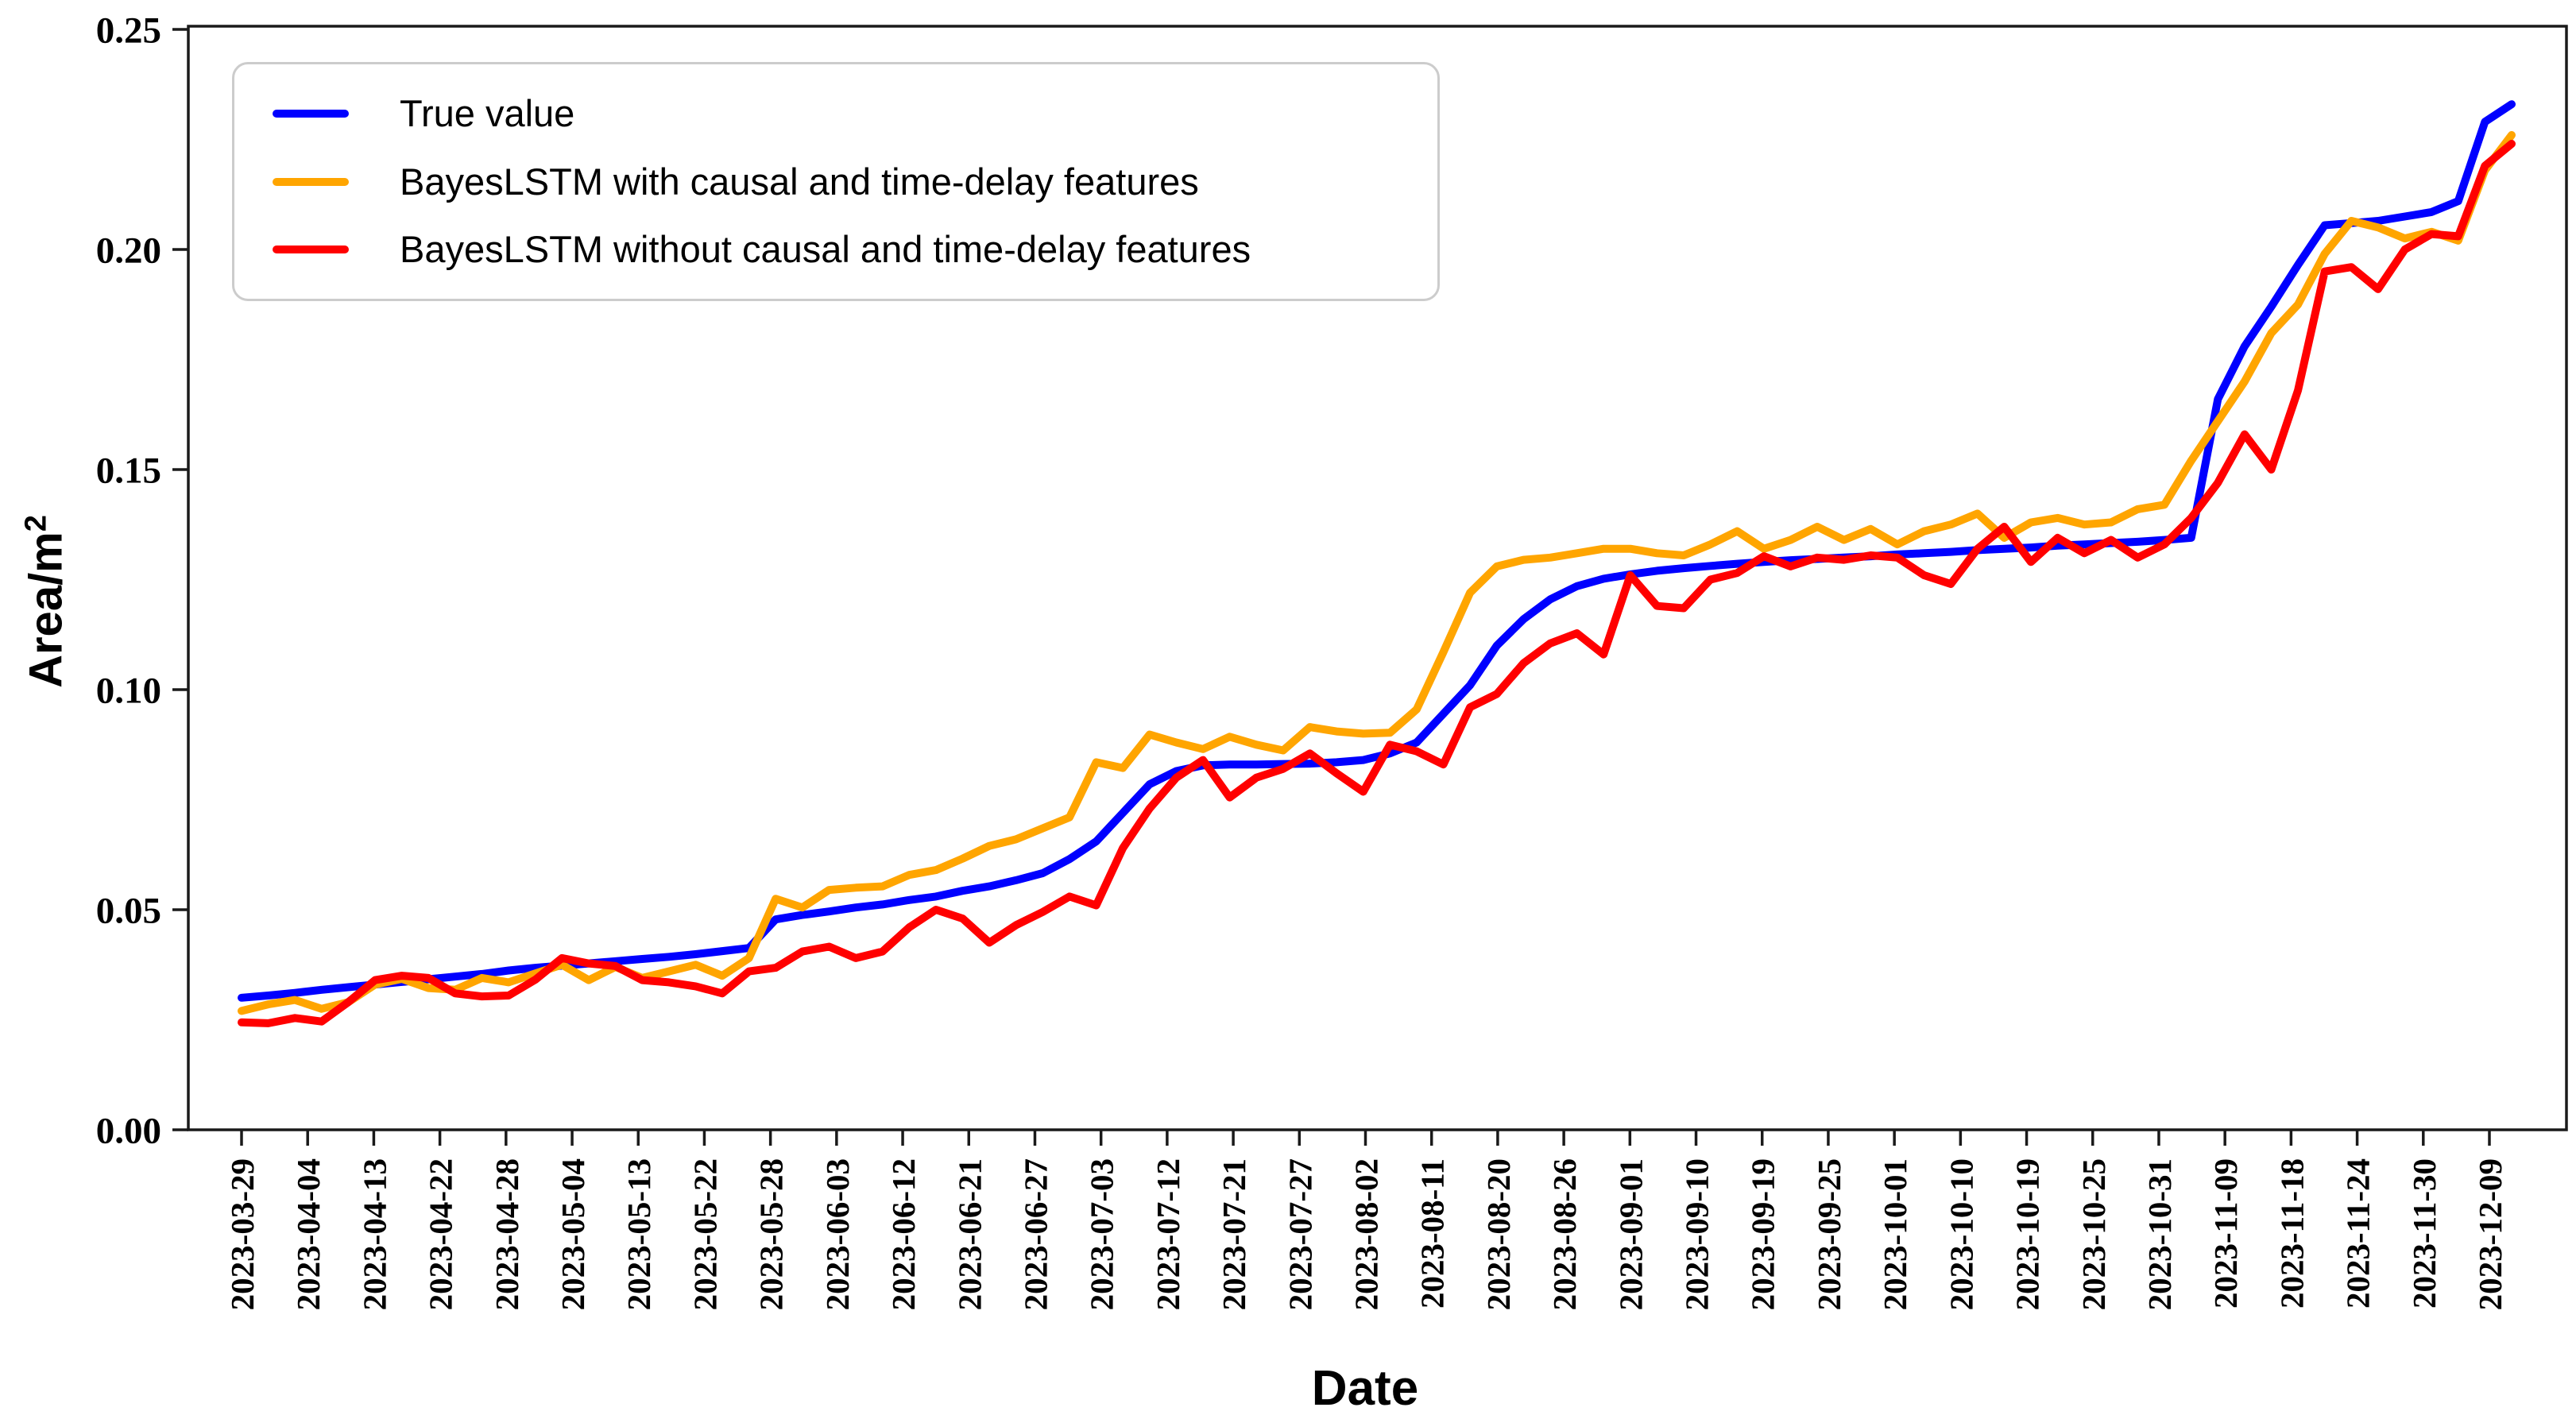 The height and width of the screenshot is (1419, 2576). Describe the element at coordinates (311, 250) in the screenshot. I see `legend-swatch-red` at that location.